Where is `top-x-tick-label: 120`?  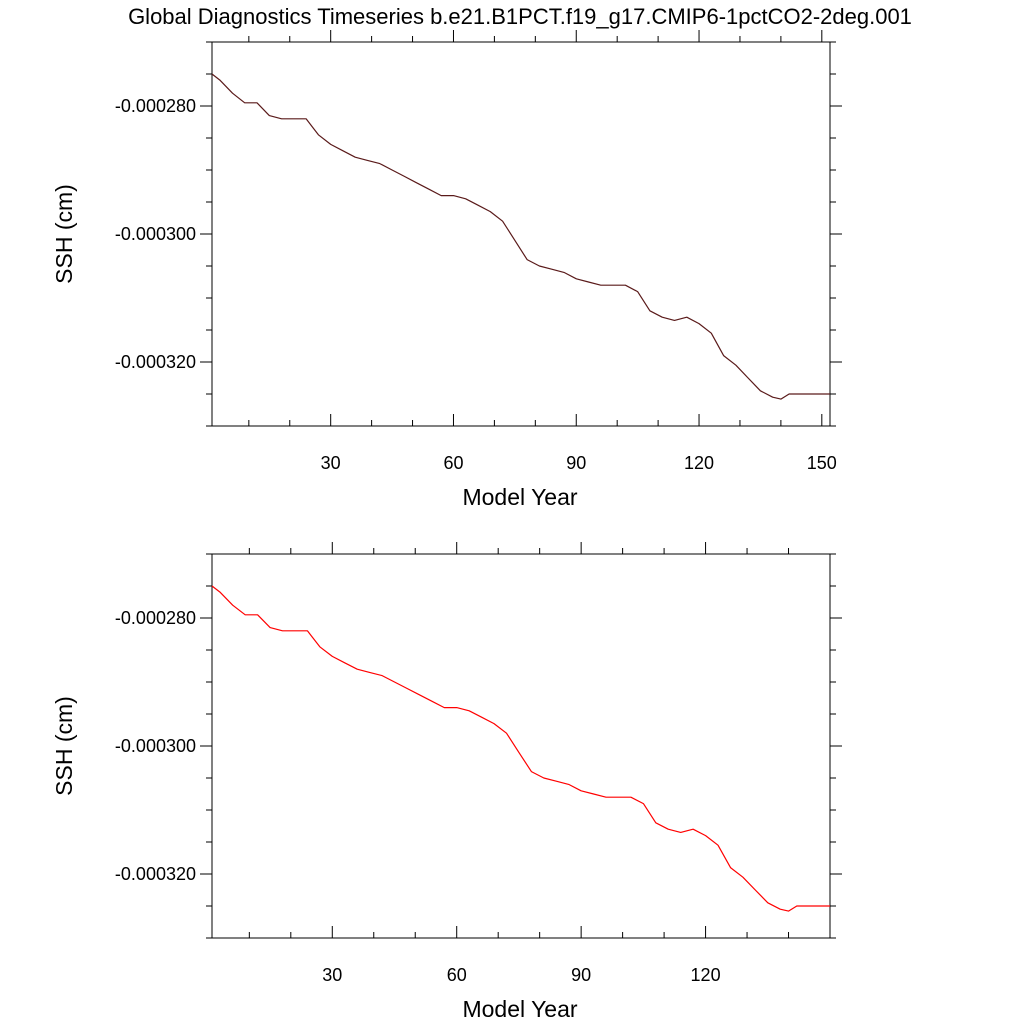 top-x-tick-label: 120 is located at coordinates (699, 463).